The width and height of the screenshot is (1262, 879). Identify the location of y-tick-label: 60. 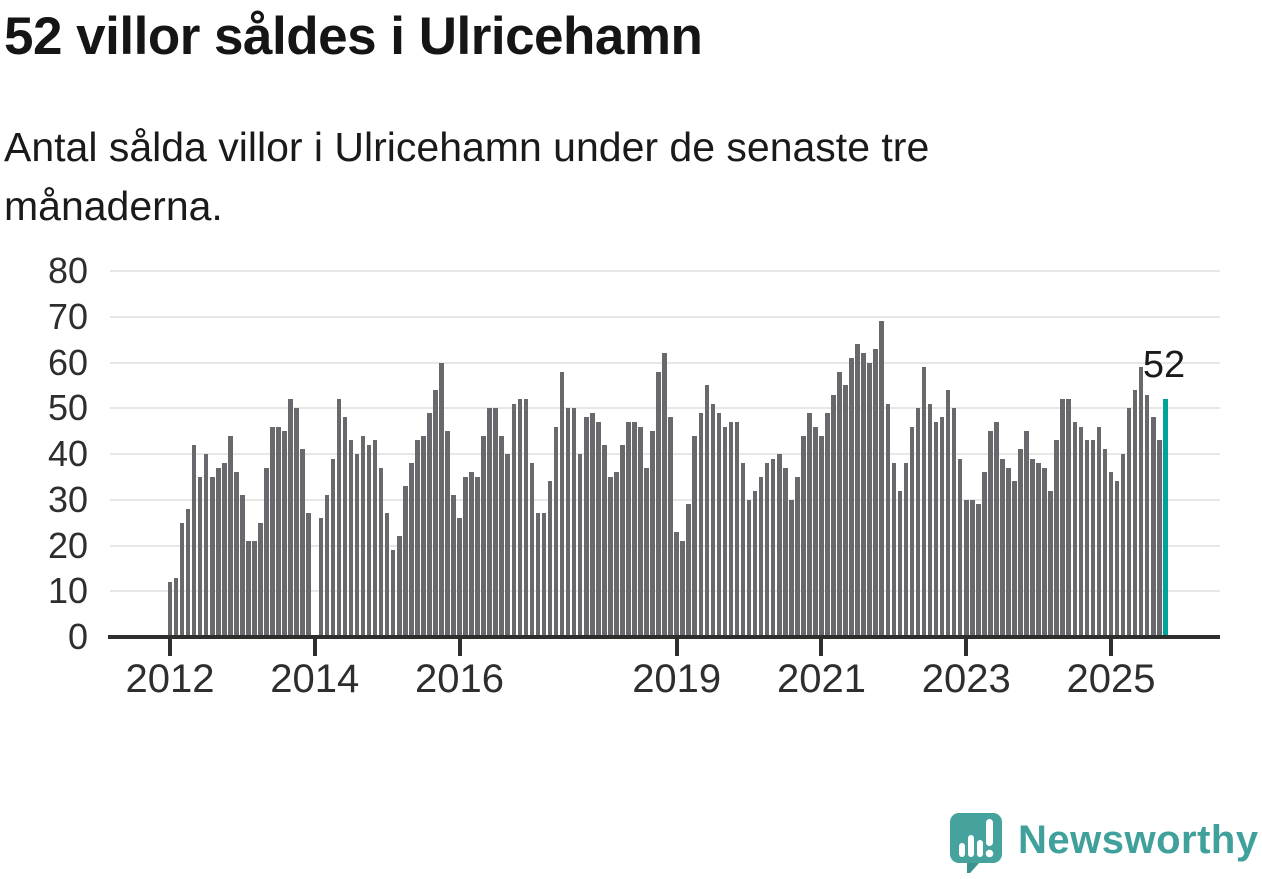
(67, 362).